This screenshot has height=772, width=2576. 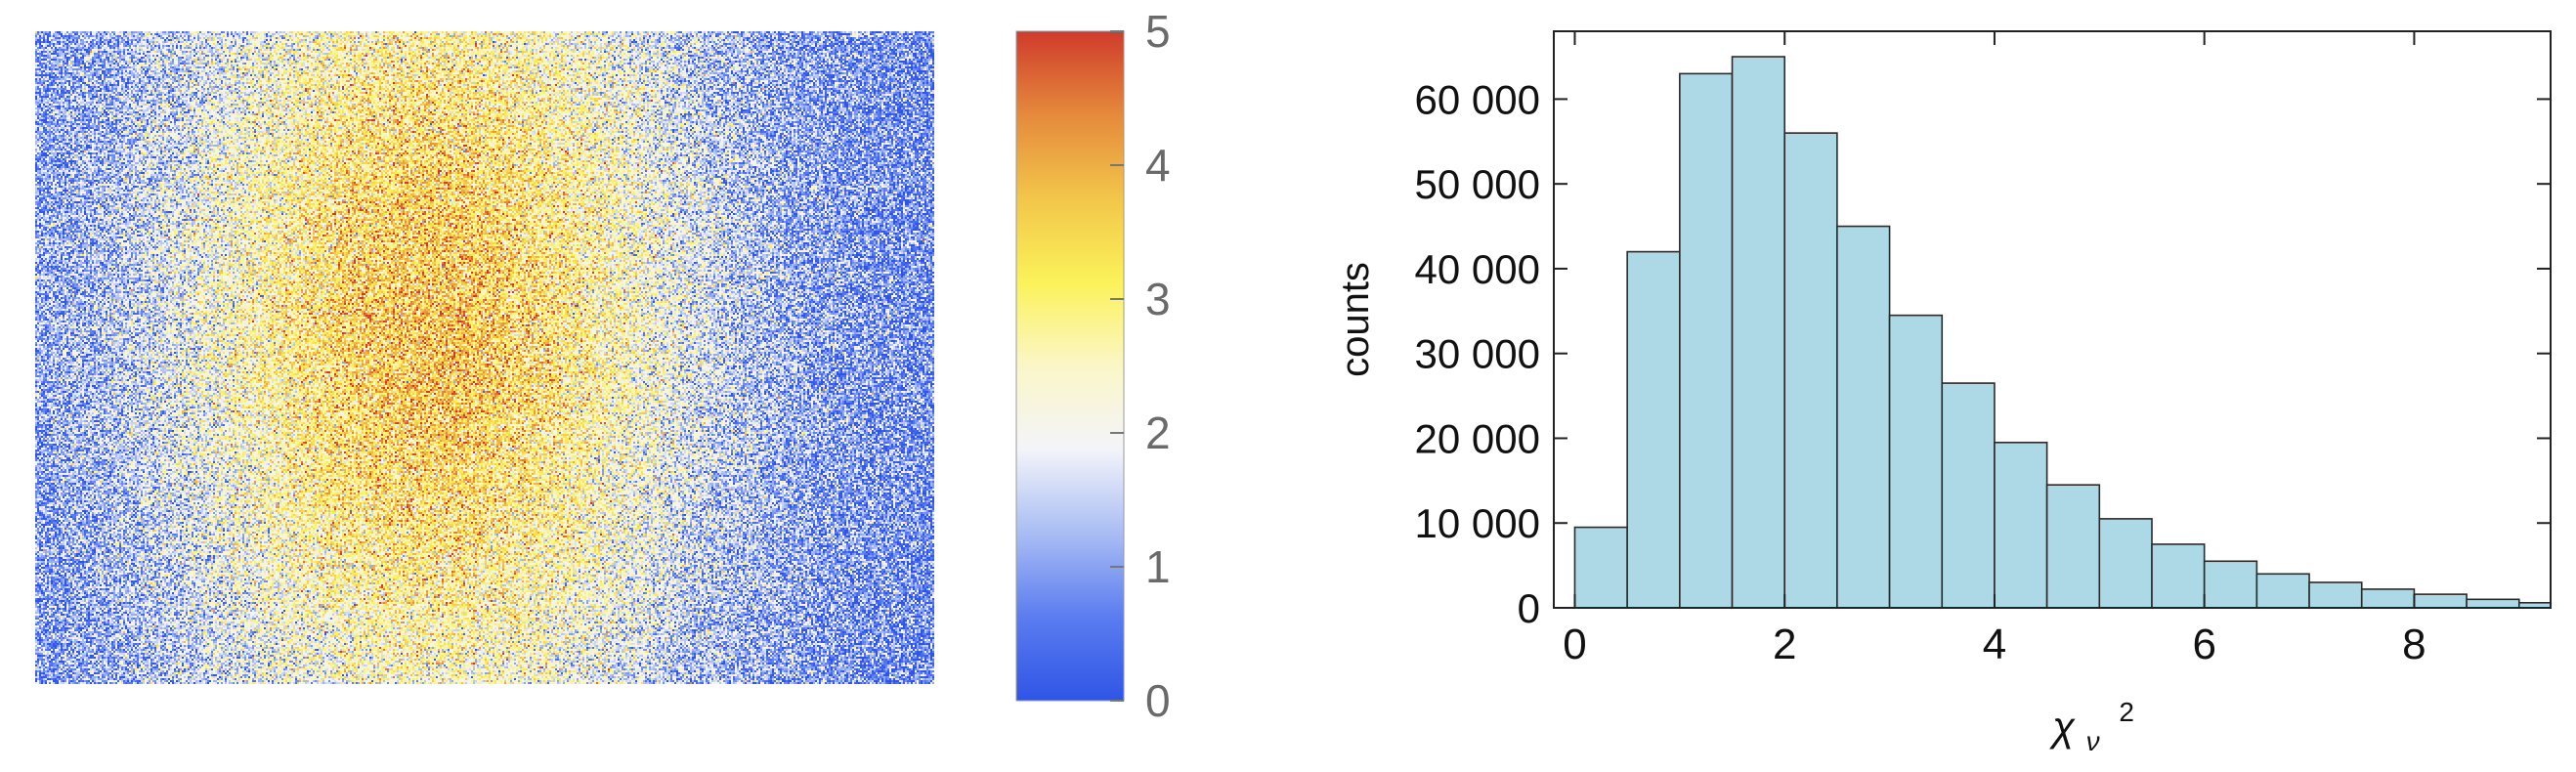 I want to click on colorbar: 0 1 2 3 4 5, so click(x=1093, y=366).